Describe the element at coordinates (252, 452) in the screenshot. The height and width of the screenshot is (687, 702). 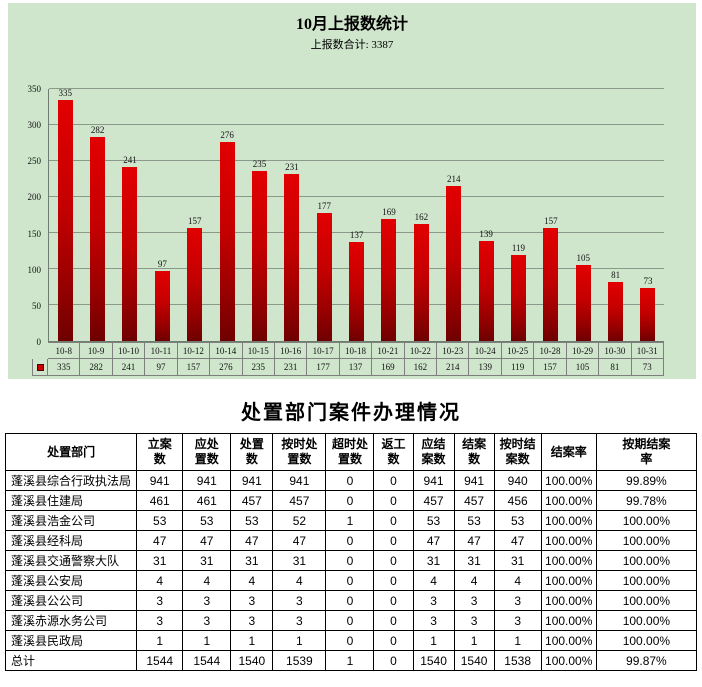
I see `table-header-cell: 处置 数` at that location.